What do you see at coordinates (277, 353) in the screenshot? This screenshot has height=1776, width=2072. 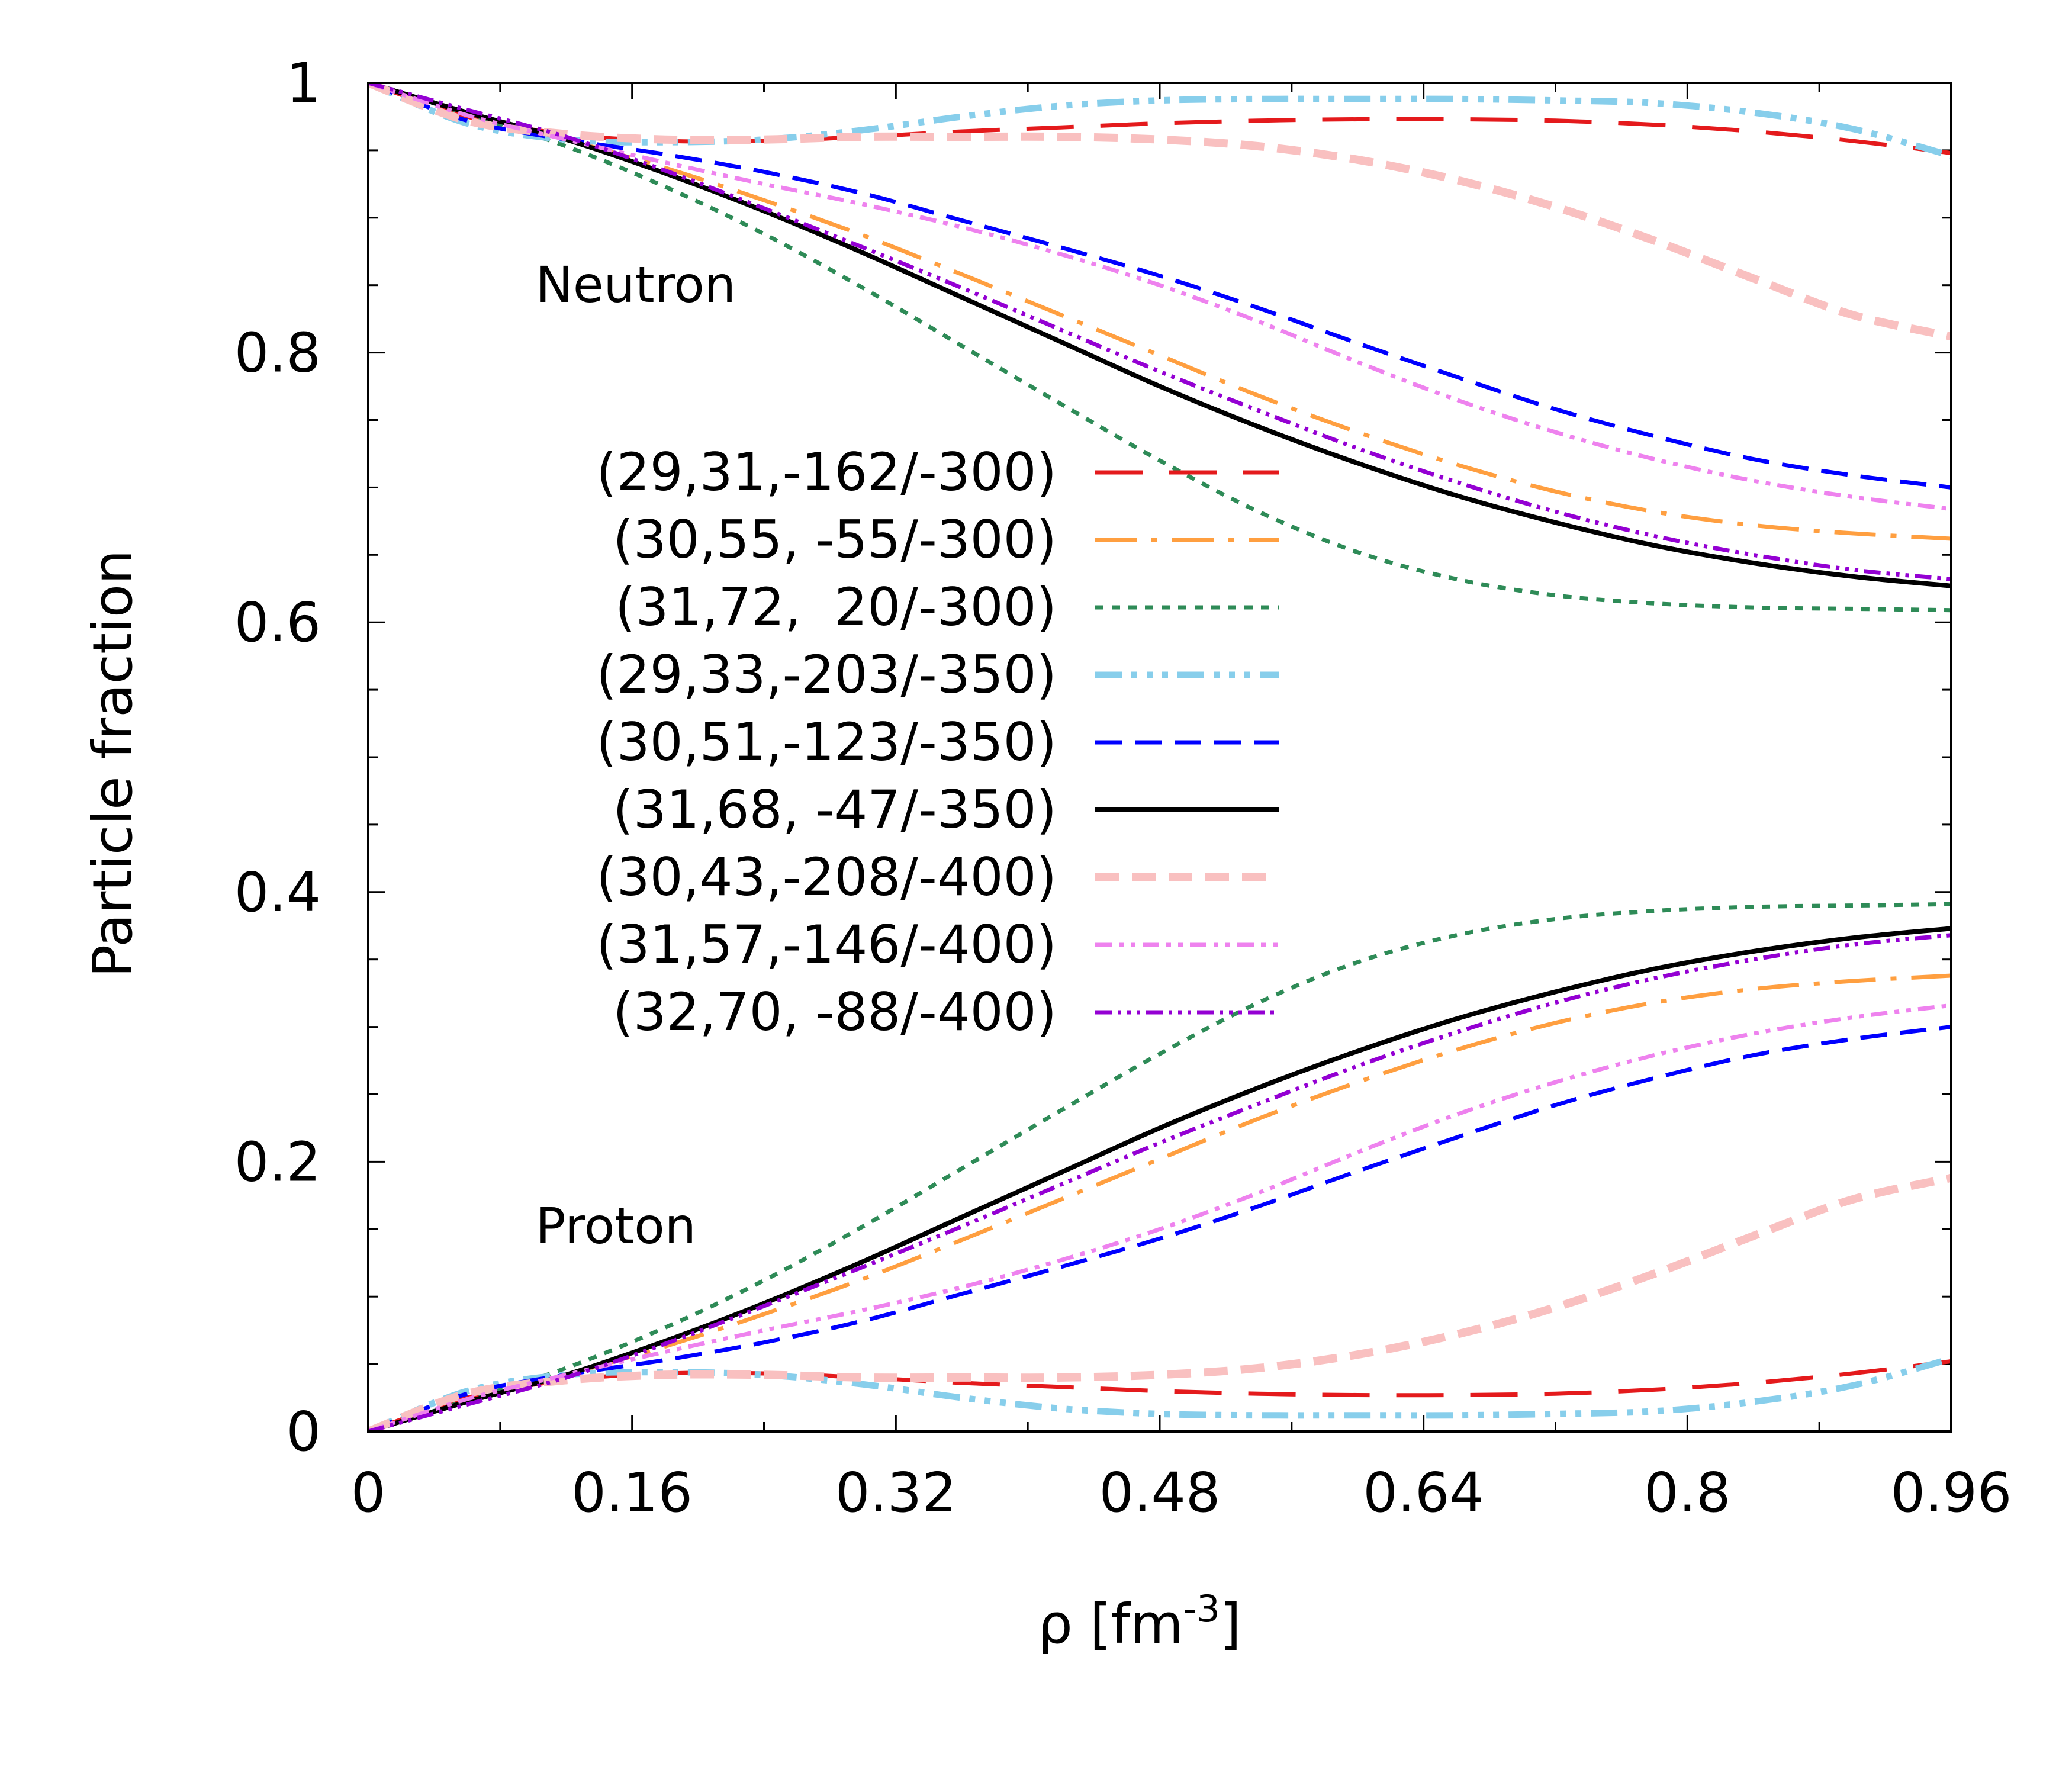 I see `y-tick-label: 0.8` at bounding box center [277, 353].